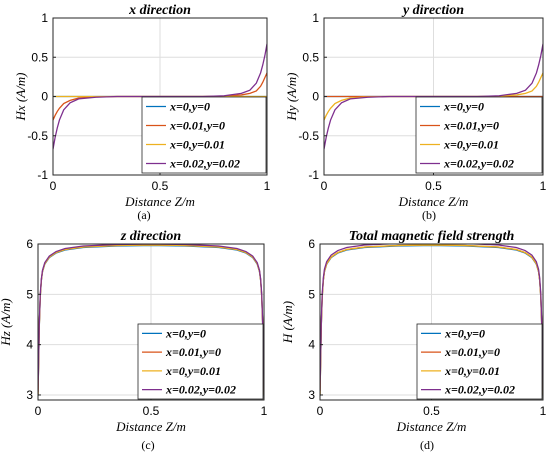 This screenshot has height=461, width=550. I want to click on panel-caption: (d), so click(427, 445).